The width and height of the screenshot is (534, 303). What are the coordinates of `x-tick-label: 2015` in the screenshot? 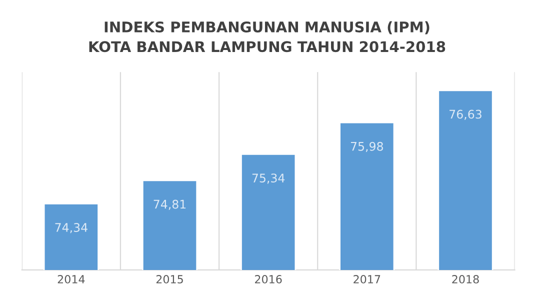 It's located at (169, 279).